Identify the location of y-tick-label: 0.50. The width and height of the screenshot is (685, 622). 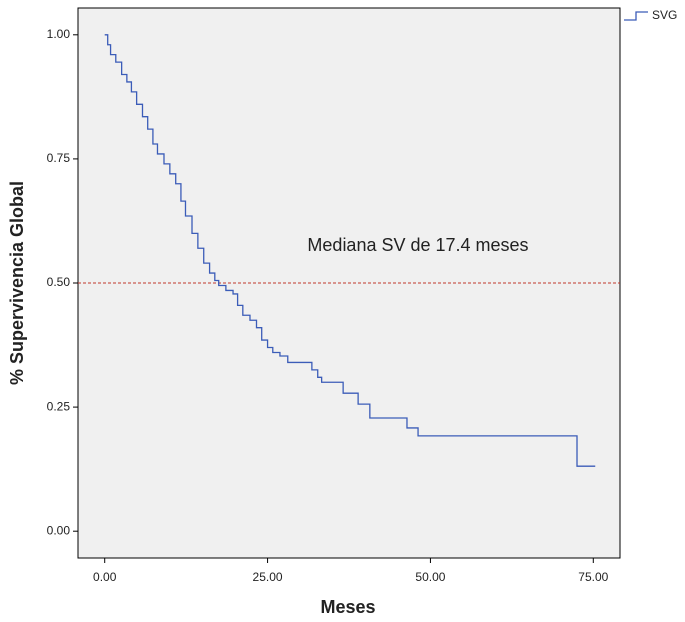
(59, 282).